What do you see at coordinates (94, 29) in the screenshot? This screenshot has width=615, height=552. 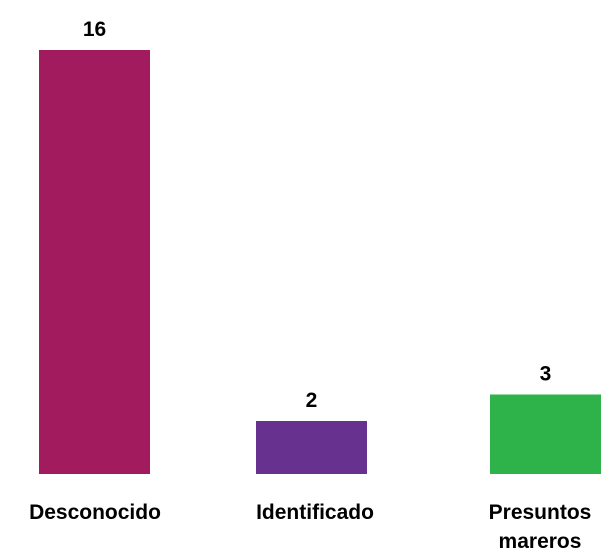 I see `value-label-0: 16` at bounding box center [94, 29].